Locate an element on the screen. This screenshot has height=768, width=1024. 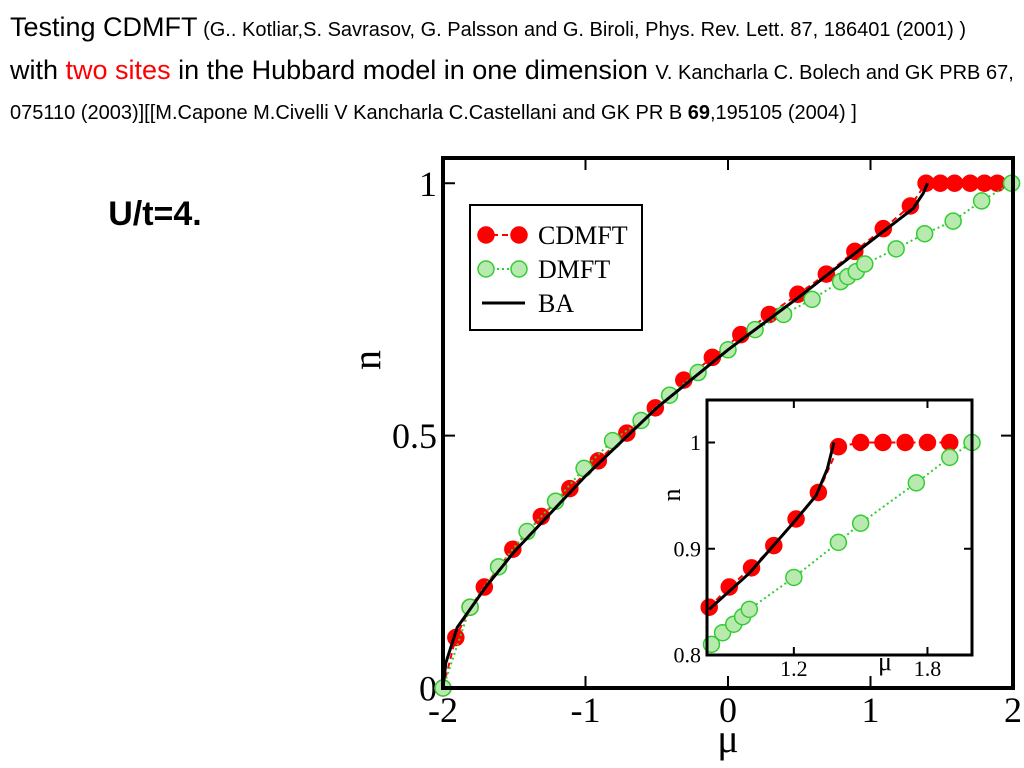
title: in the Hubbard model in one dimension is located at coordinates (413, 70).